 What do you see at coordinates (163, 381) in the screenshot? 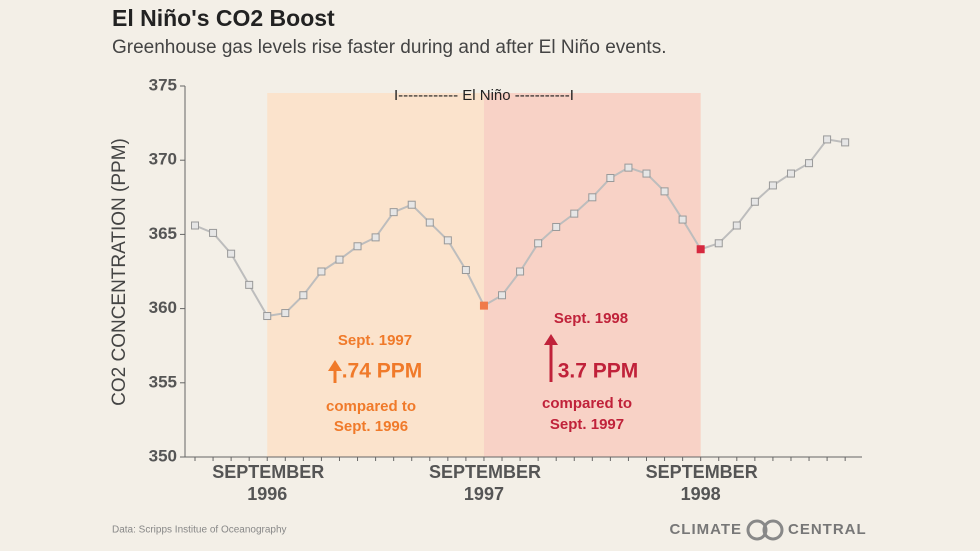
I see `y-tick-label: 355` at bounding box center [163, 381].